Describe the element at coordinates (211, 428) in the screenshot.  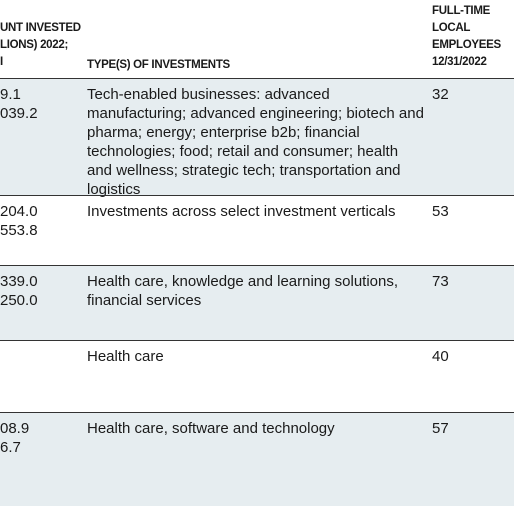
I see `types-cell: Health care, software and technology` at that location.